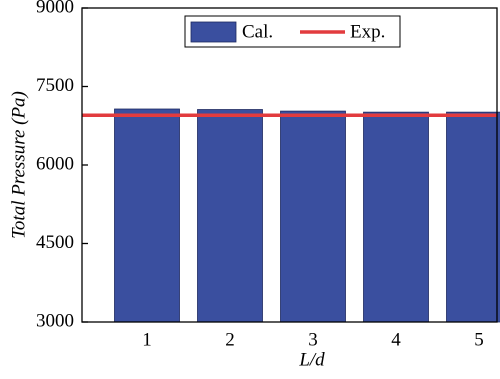 The width and height of the screenshot is (500, 379). Describe the element at coordinates (213, 32) in the screenshot. I see `legend-swatch` at that location.